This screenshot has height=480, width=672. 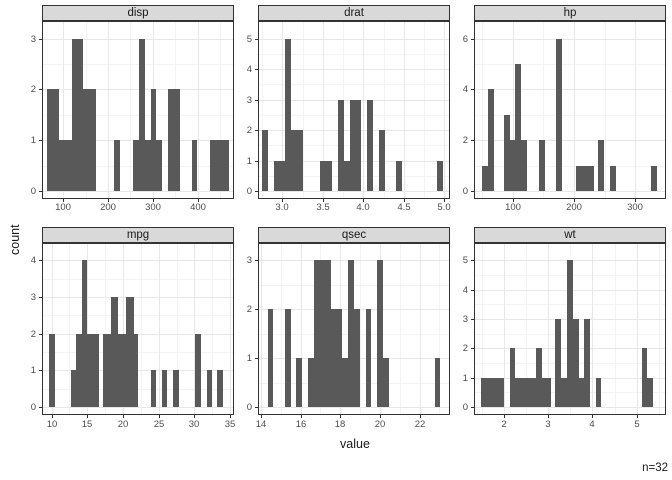 I want to click on y-tick-label: 2, so click(x=465, y=140).